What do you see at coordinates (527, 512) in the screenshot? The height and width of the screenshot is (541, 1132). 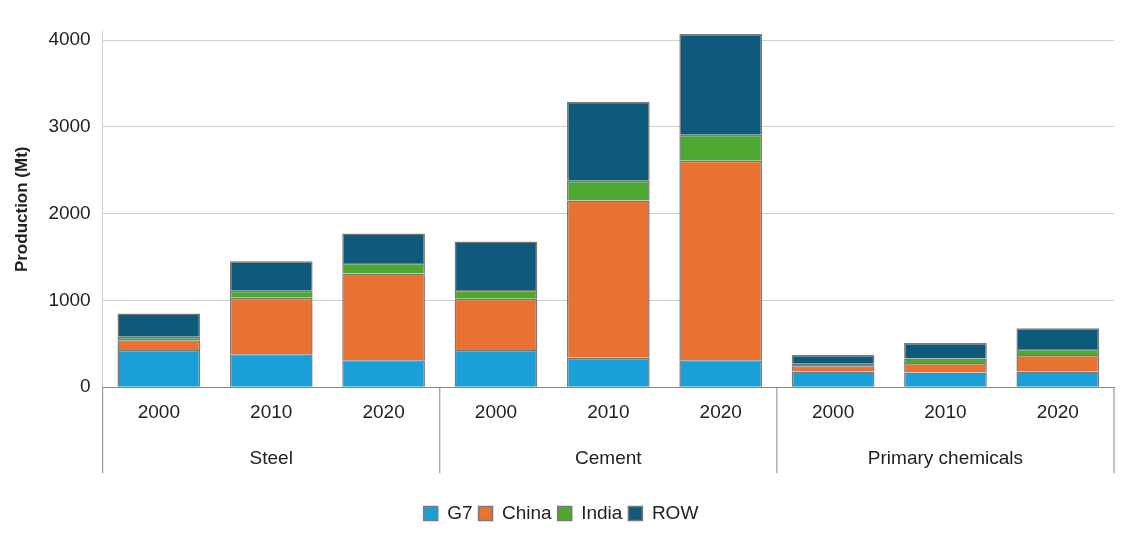 I see `legend-label: China` at bounding box center [527, 512].